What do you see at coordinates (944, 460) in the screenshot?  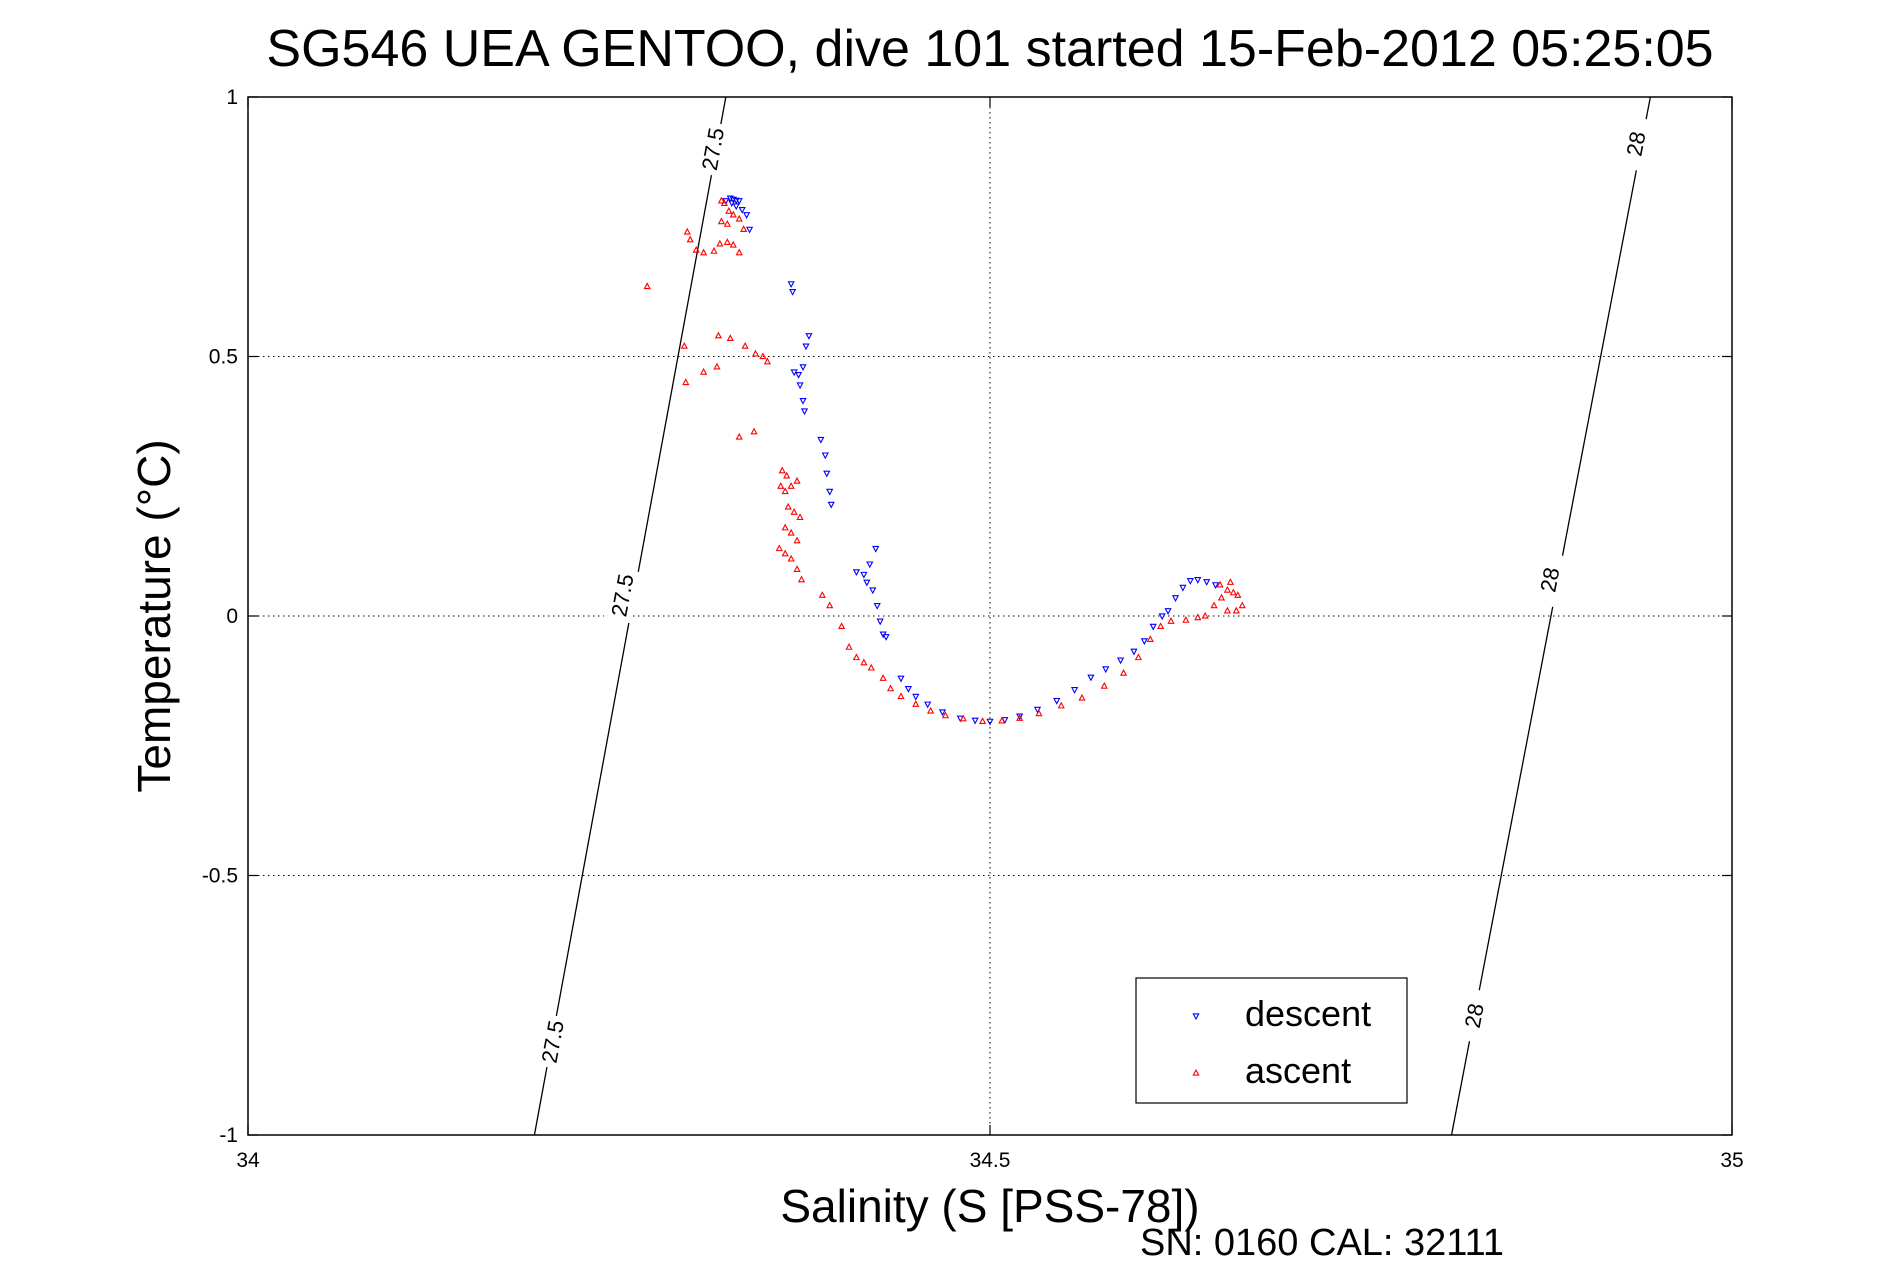 I see `data-points` at bounding box center [944, 460].